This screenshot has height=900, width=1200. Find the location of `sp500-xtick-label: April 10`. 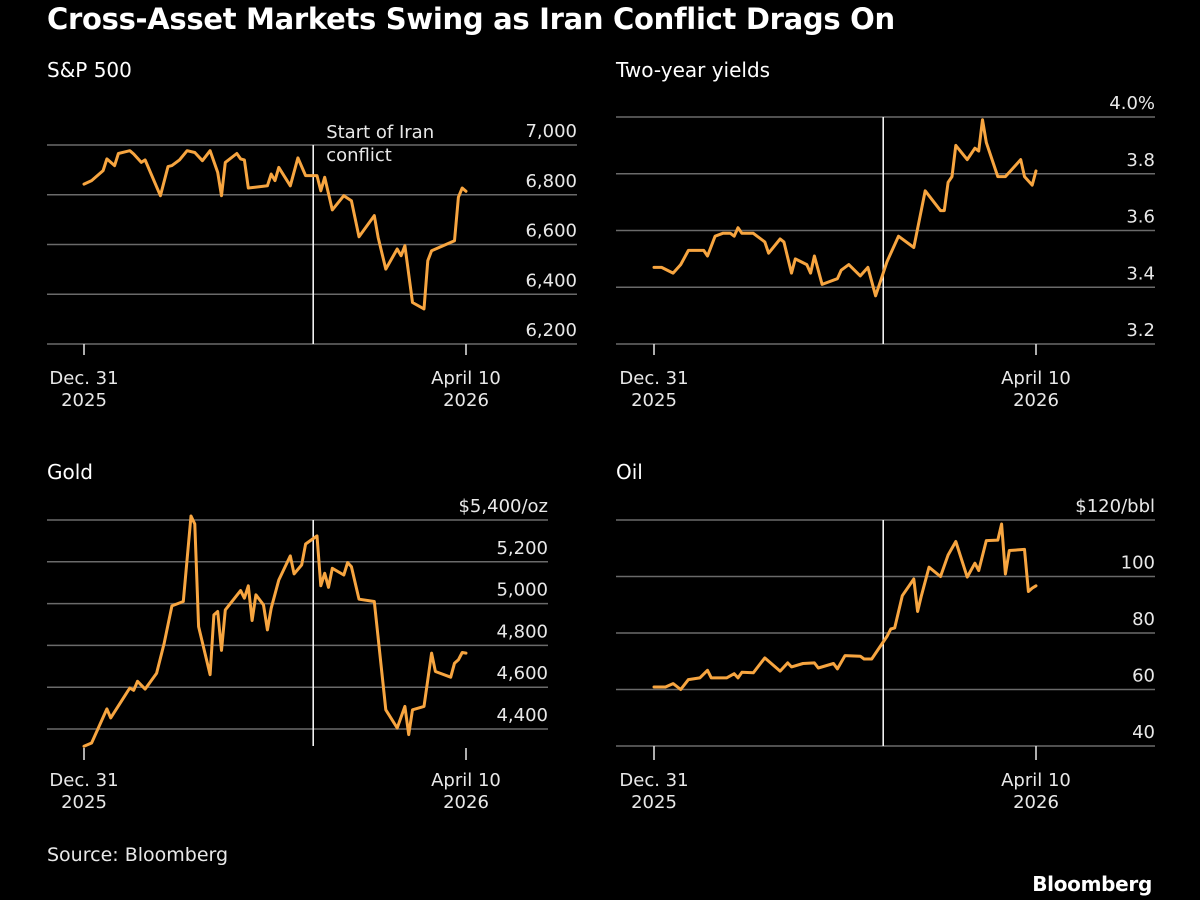

sp500-xtick-label: April 10 is located at coordinates (466, 378).